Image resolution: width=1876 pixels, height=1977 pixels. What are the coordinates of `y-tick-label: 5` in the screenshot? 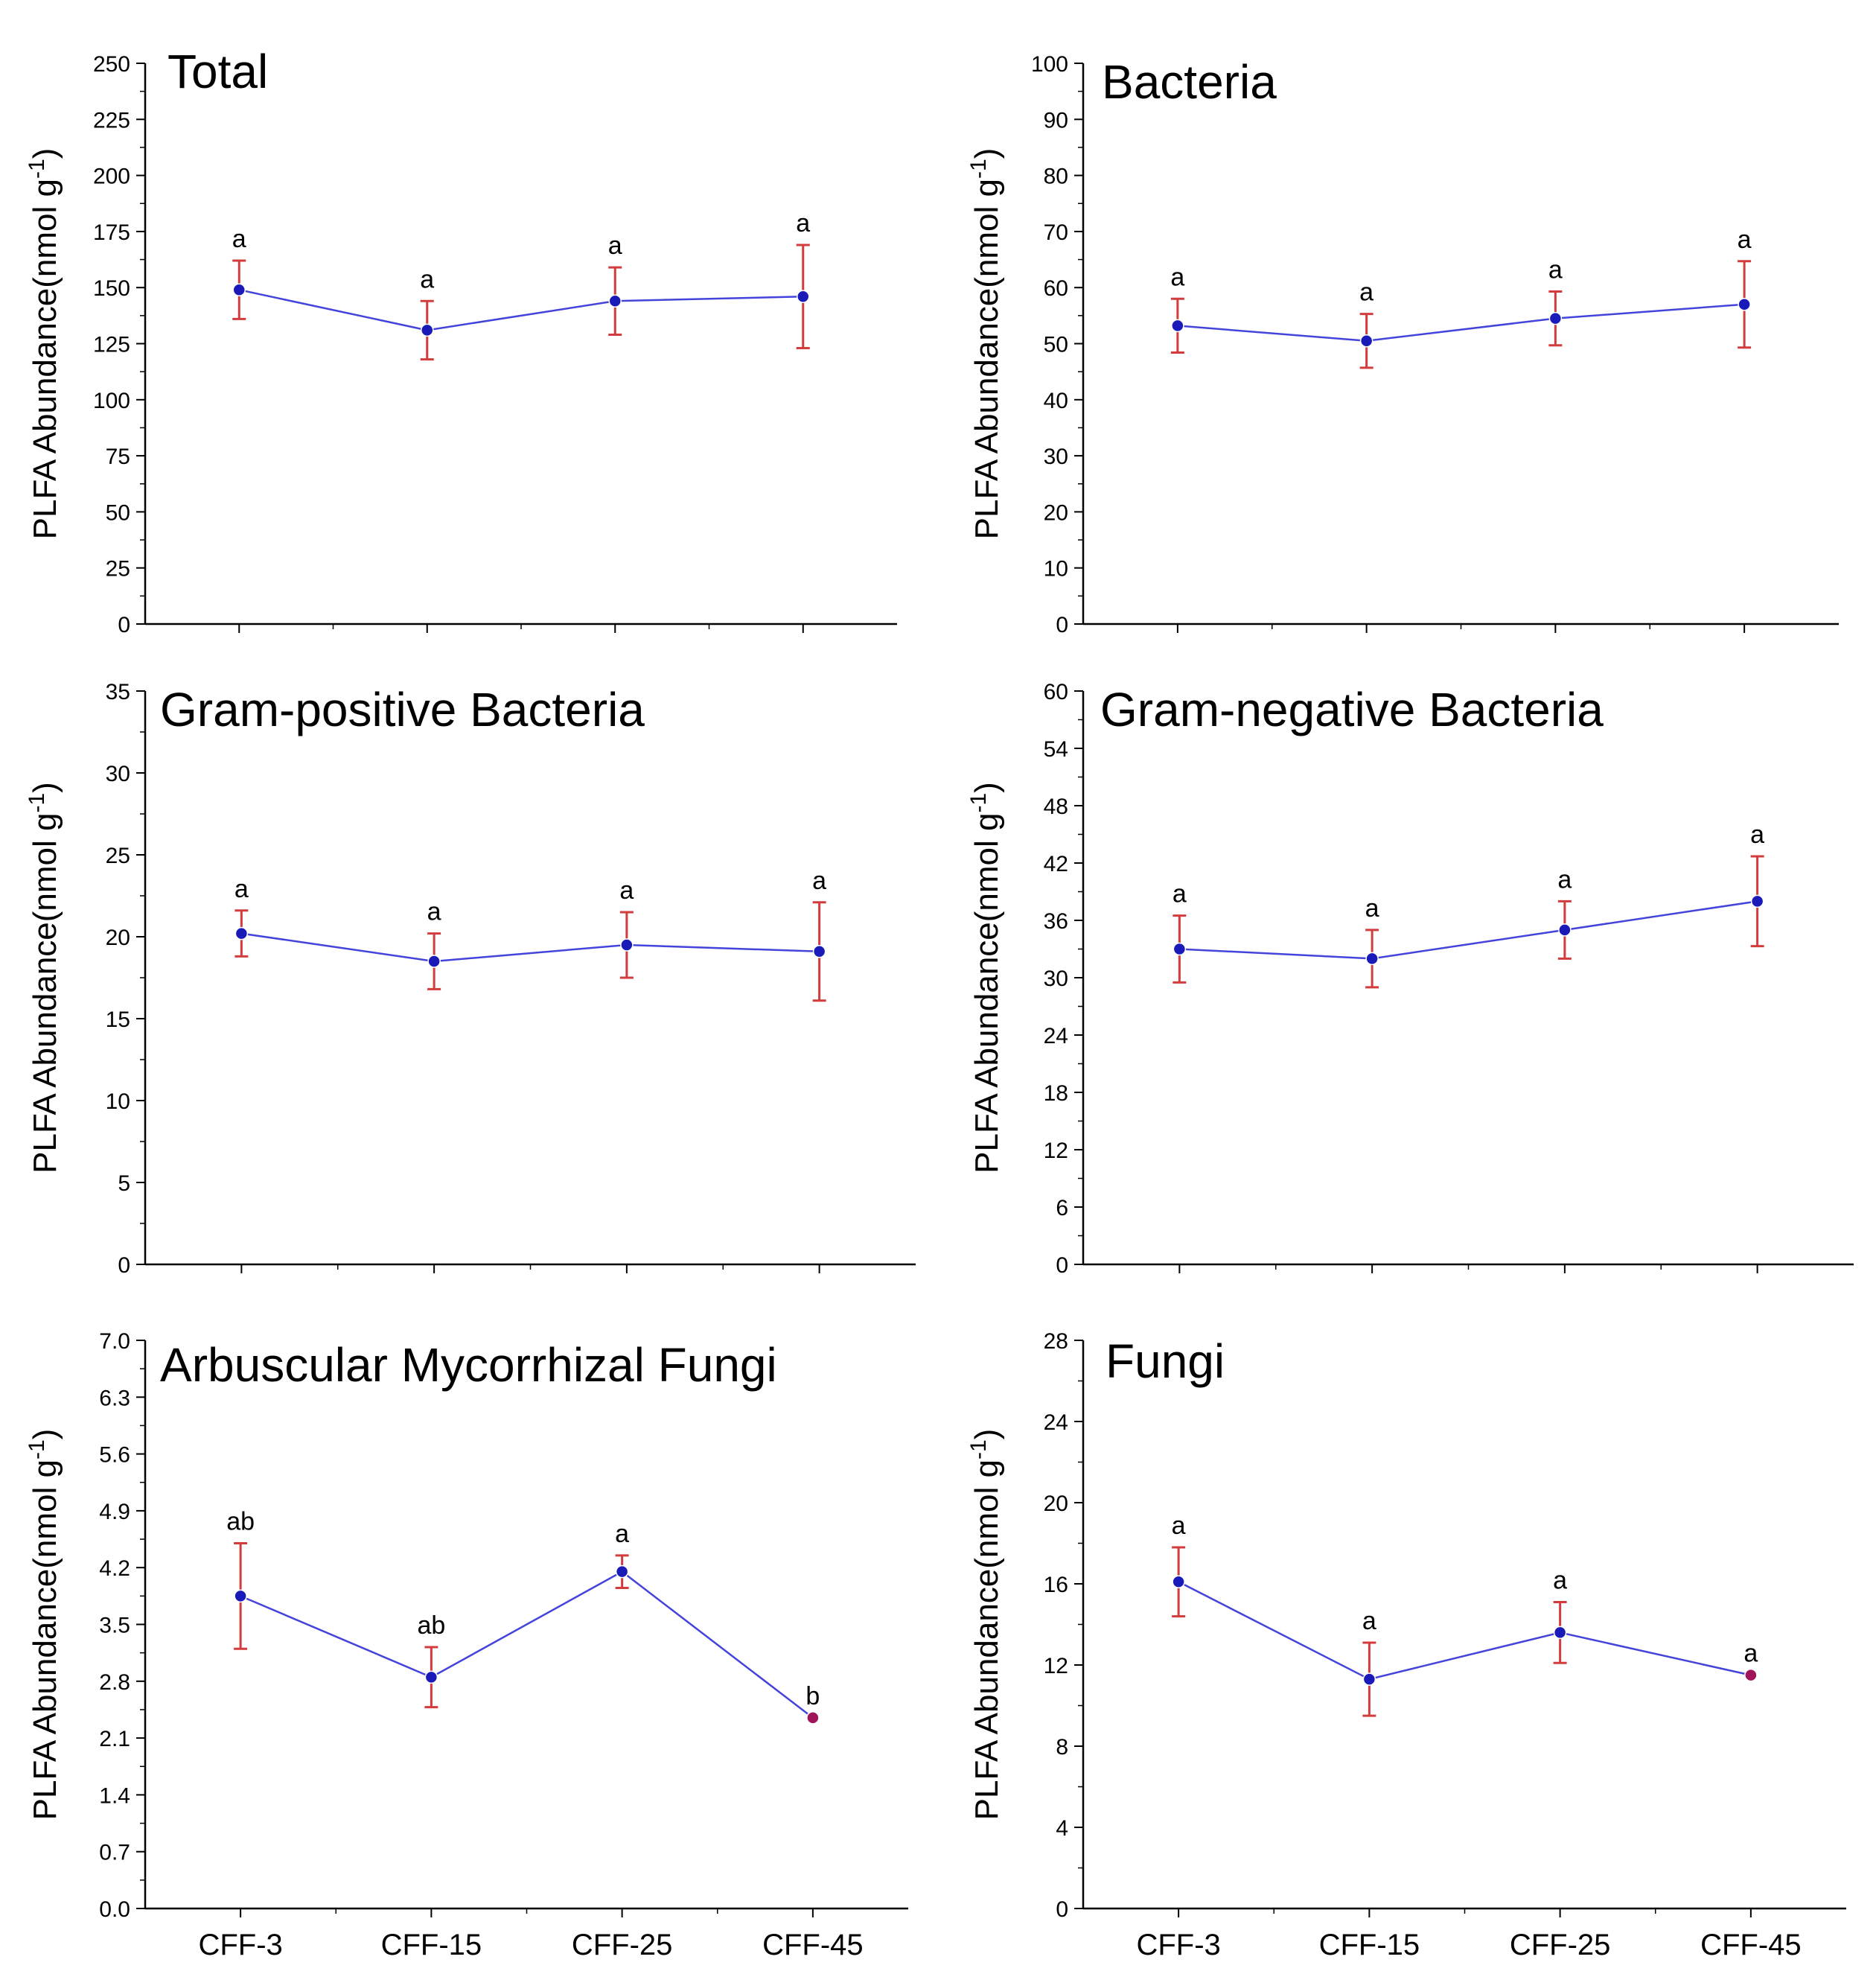 It's located at (124, 1183).